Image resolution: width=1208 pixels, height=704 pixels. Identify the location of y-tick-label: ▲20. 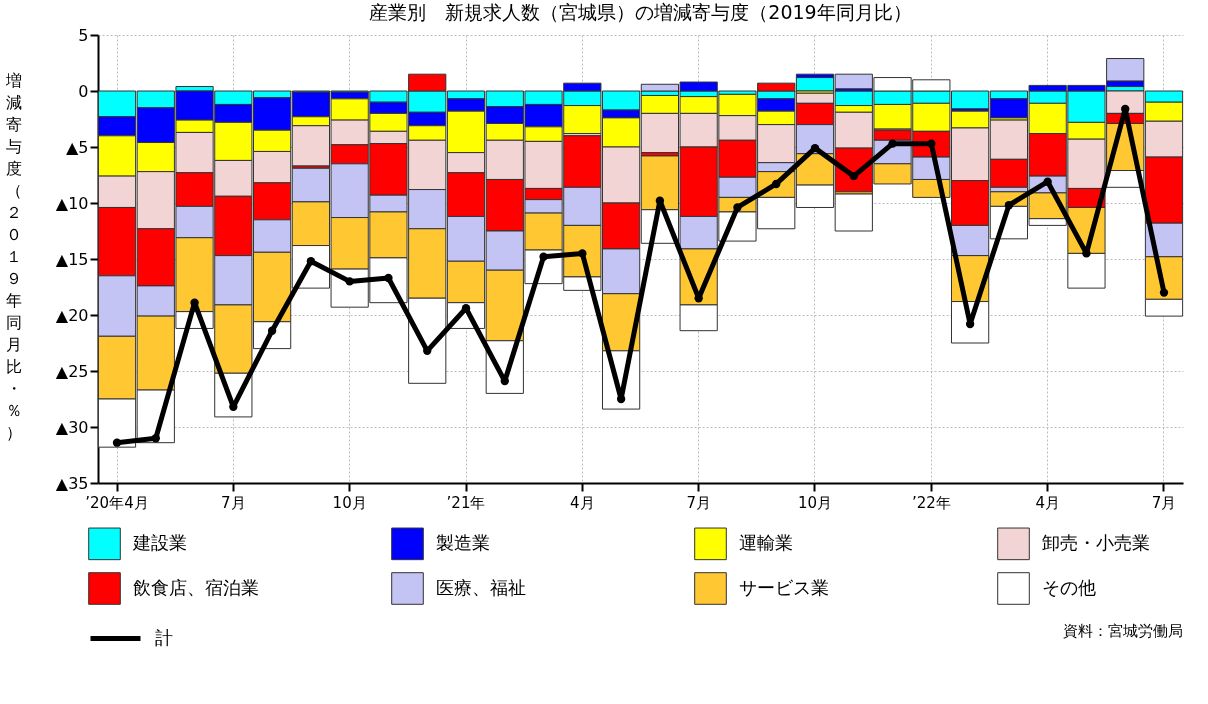
(72, 315).